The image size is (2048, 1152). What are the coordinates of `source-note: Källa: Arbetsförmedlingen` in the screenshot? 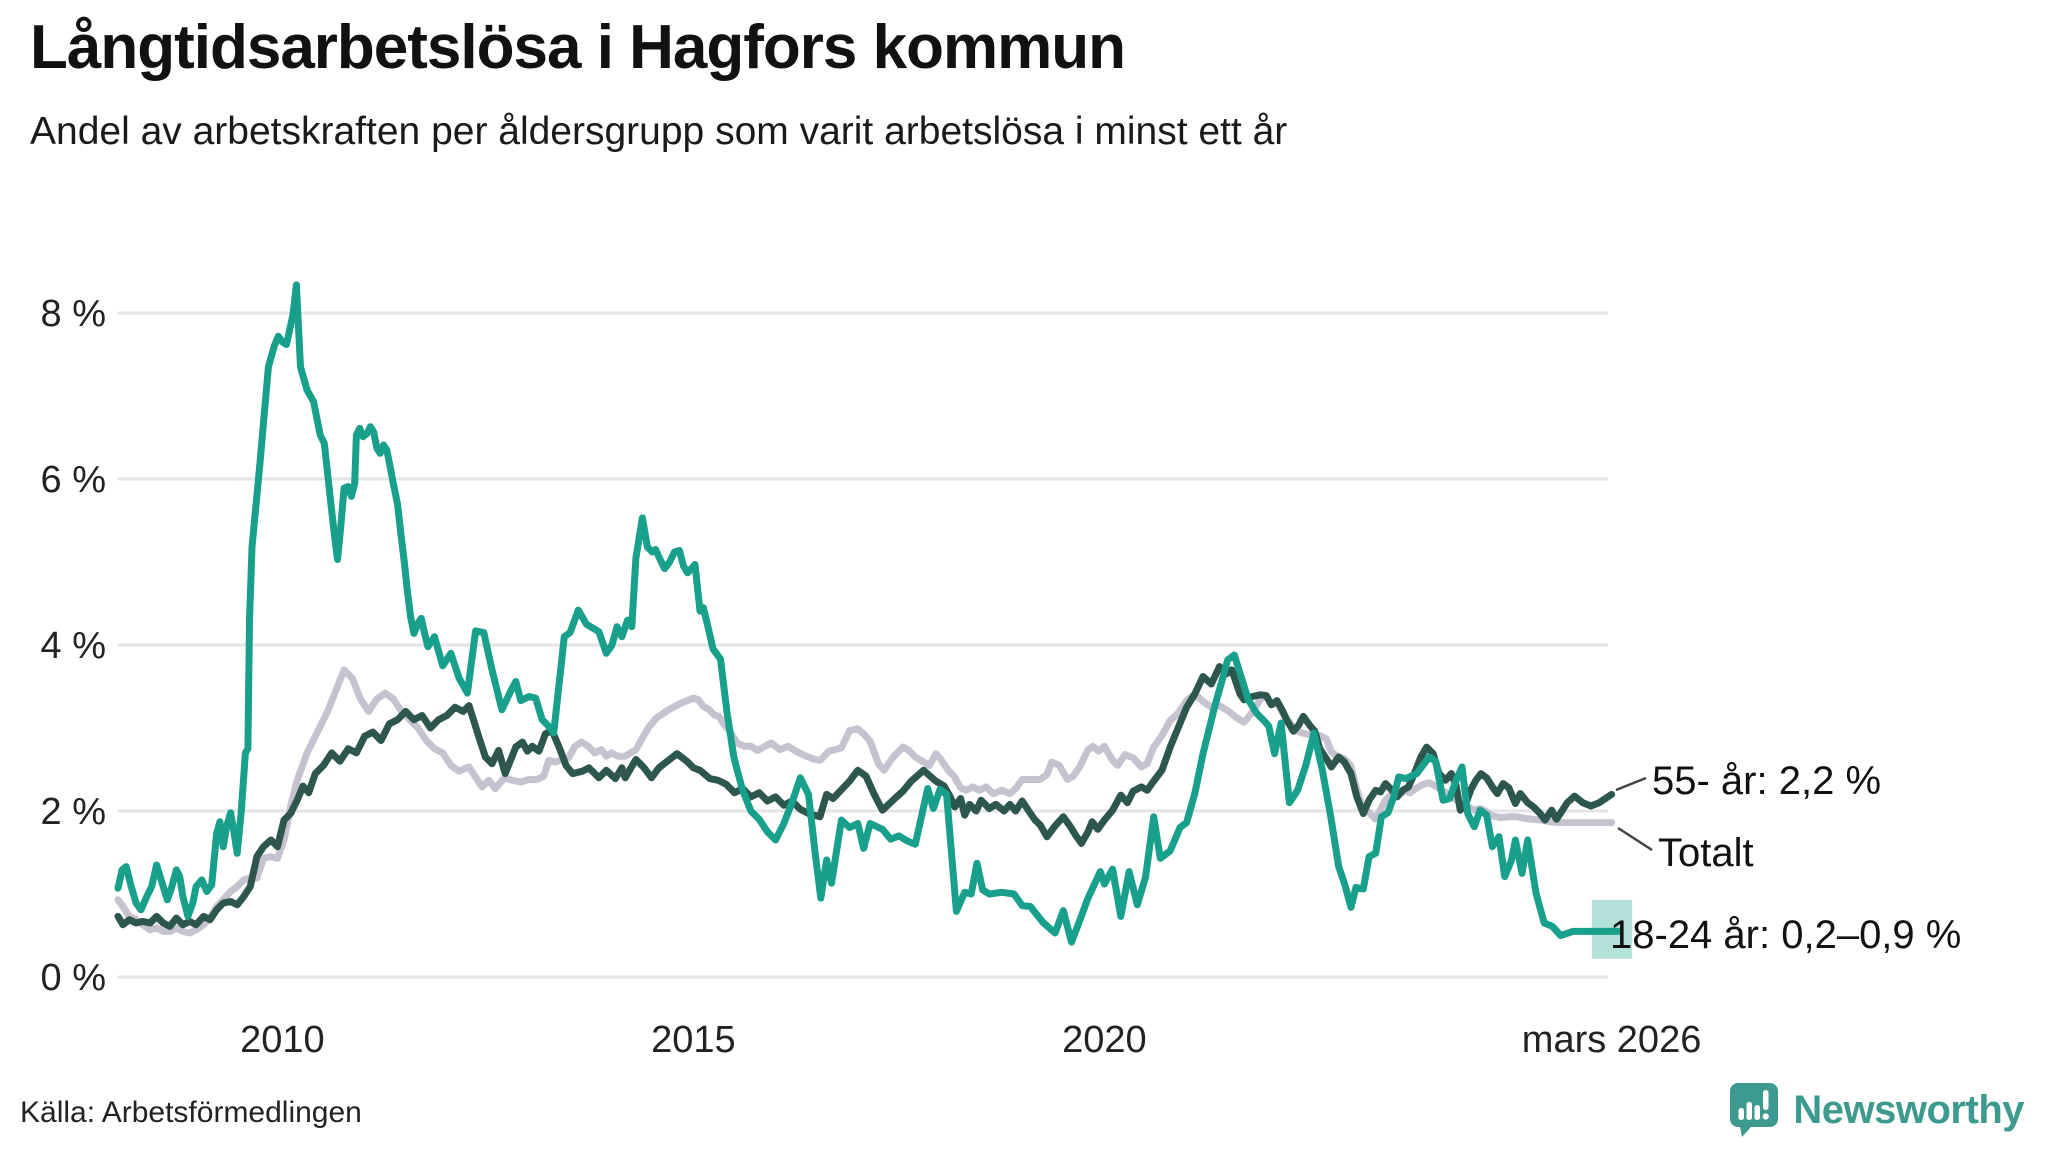 It's located at (191, 1112).